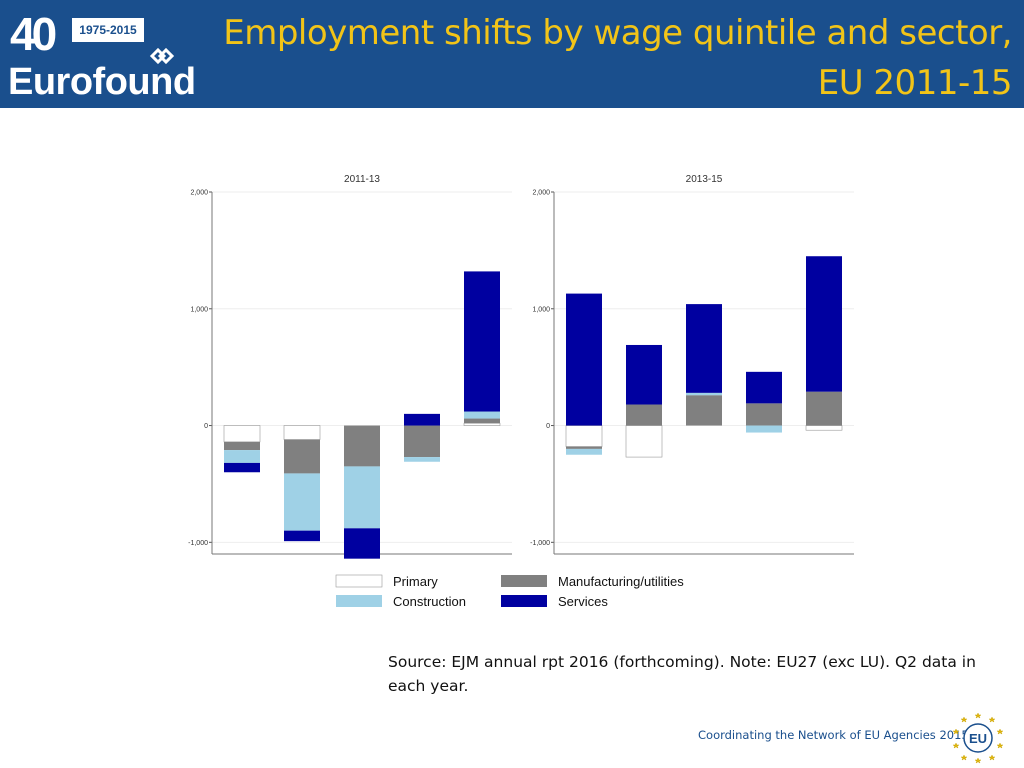  I want to click on eurofound-logo: 40 1975-2015 Eurofound, so click(110, 55).